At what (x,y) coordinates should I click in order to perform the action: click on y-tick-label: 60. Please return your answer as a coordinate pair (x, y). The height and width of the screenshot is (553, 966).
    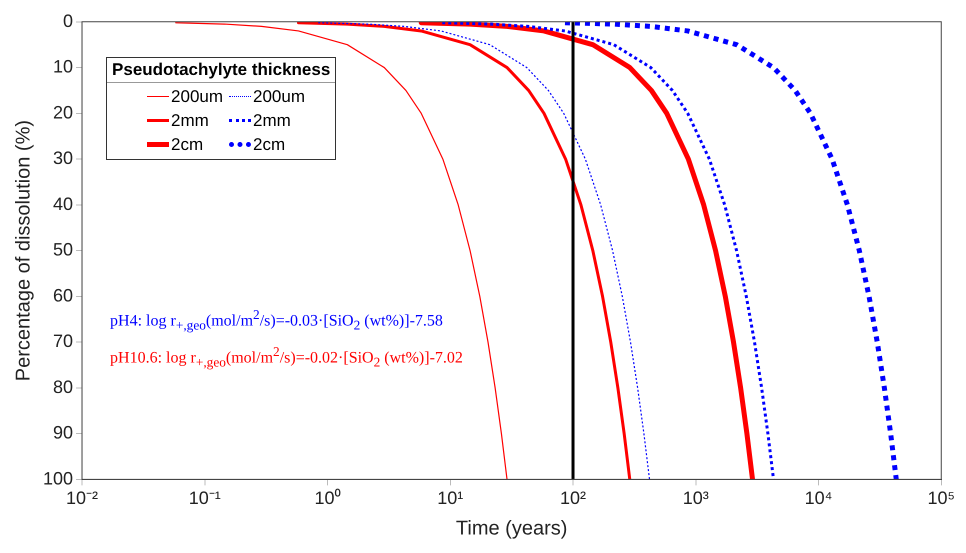
    Looking at the image, I should click on (63, 295).